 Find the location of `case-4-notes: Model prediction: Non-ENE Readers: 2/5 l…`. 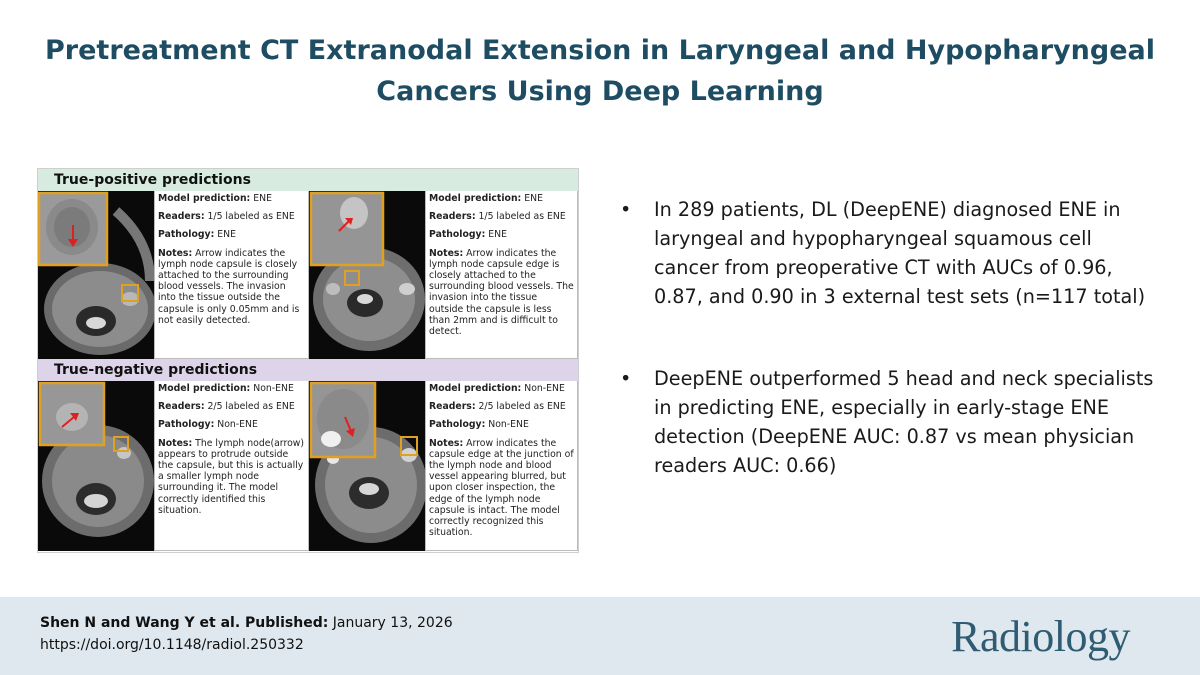

case-4-notes: Model prediction: Non-ENE Readers: 2/5 l… is located at coordinates (501, 466).